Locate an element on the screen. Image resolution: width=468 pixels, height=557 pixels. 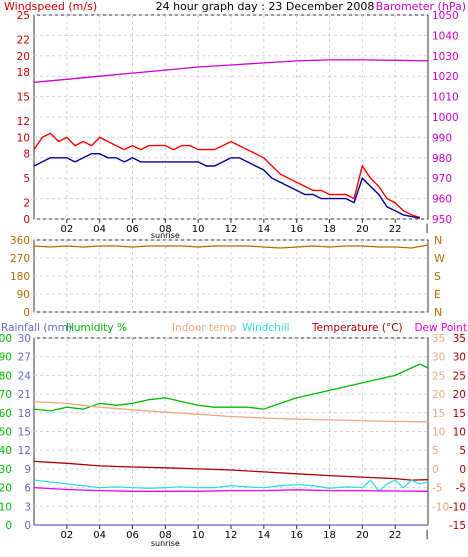
humidity-line is located at coordinates (231, 387).